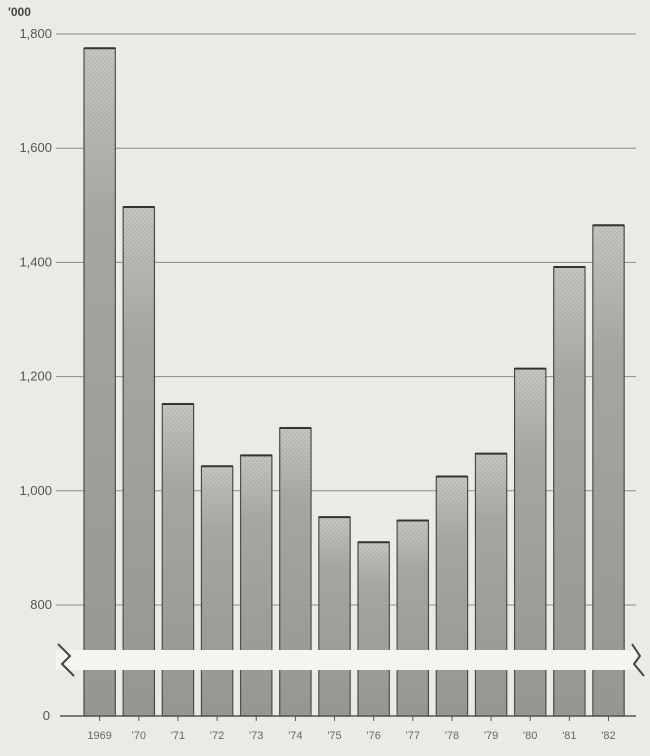  Describe the element at coordinates (46, 715) in the screenshot. I see `y-zero-label: 0` at that location.